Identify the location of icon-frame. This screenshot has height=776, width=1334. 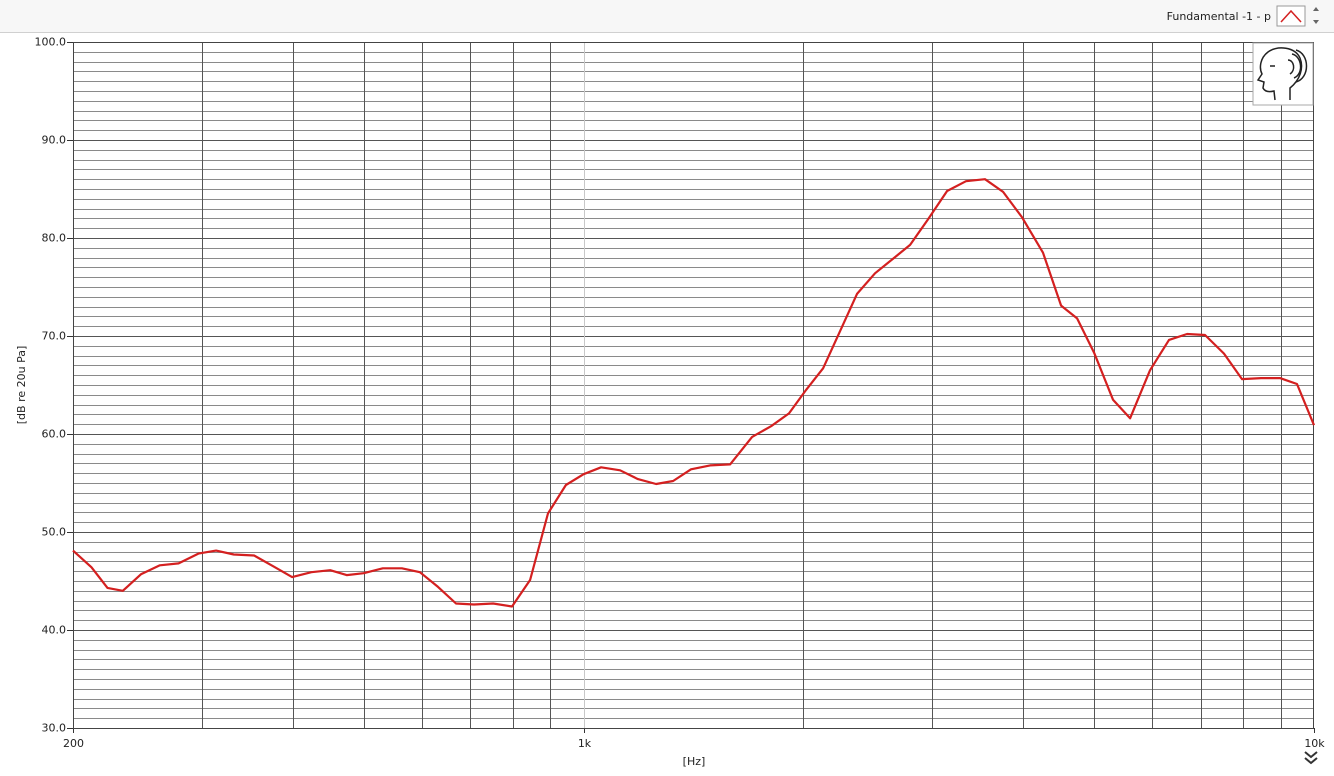
(1283, 74).